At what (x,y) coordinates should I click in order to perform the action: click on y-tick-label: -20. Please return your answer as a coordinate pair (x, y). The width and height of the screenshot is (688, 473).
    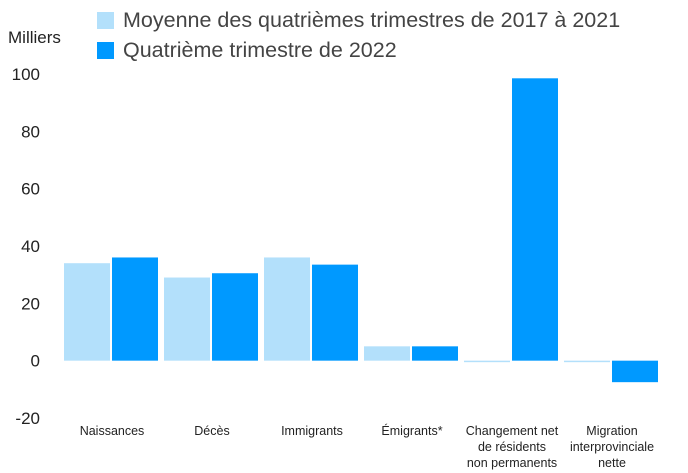
    Looking at the image, I should click on (27, 418).